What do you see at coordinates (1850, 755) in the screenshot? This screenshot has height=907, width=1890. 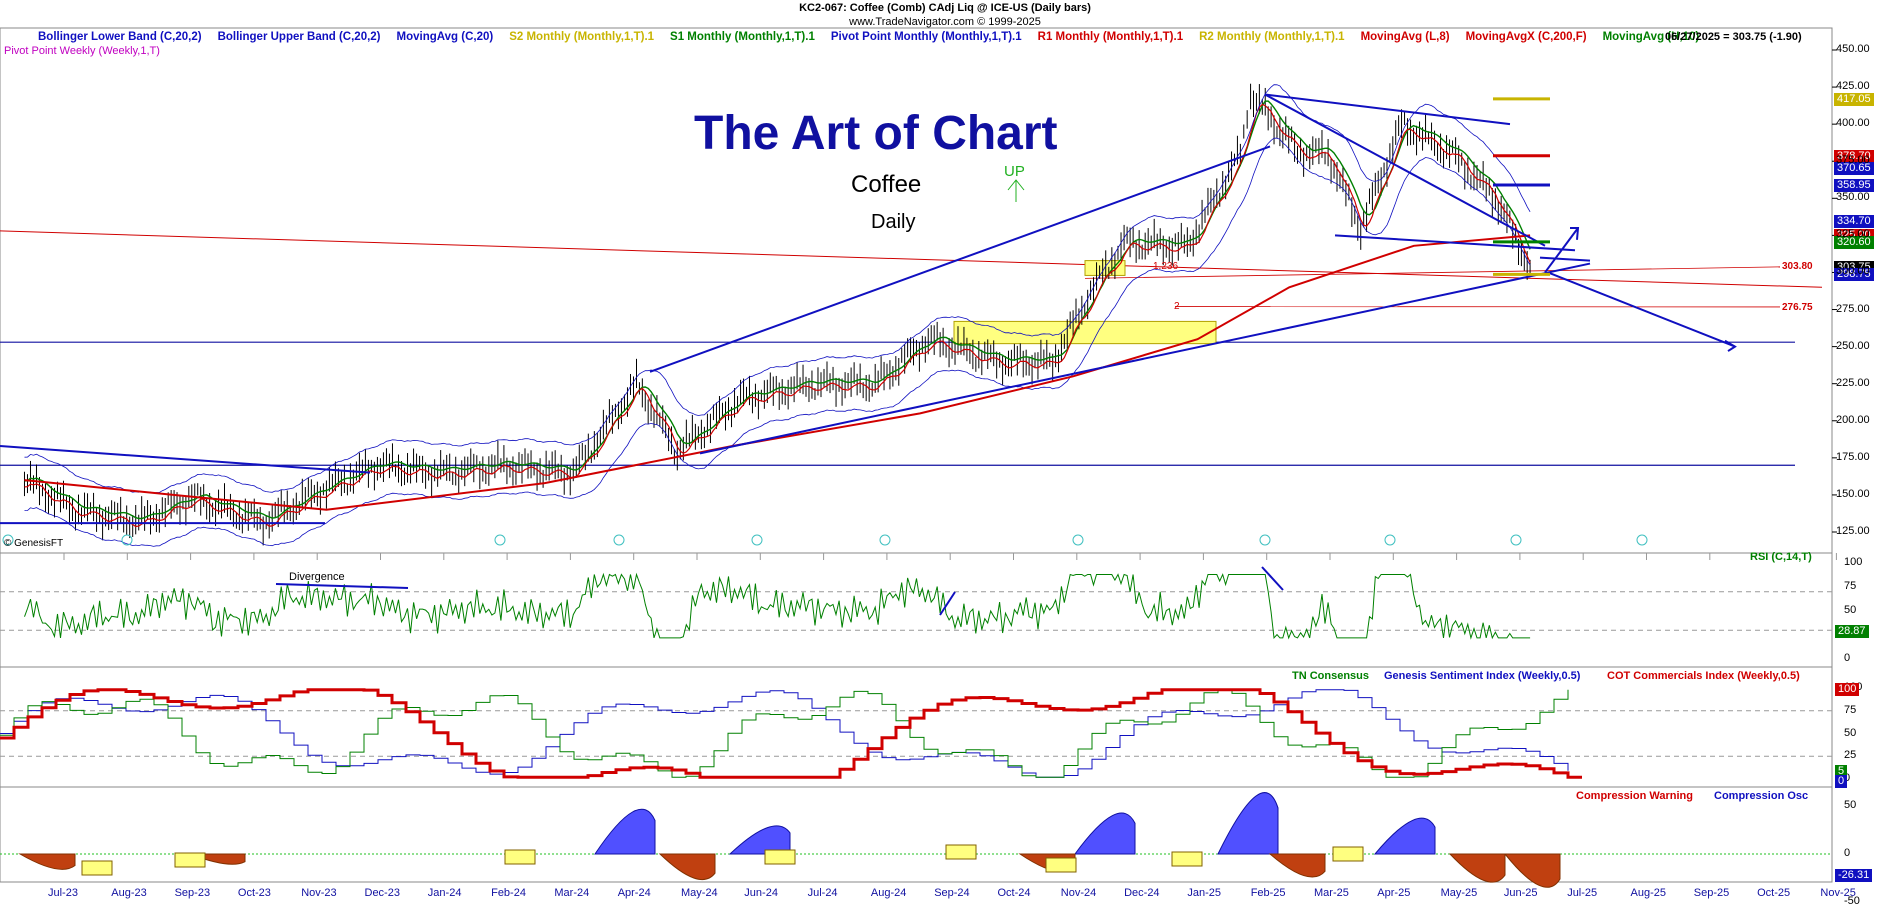 I see `sentiment-tick-label: 25` at bounding box center [1850, 755].